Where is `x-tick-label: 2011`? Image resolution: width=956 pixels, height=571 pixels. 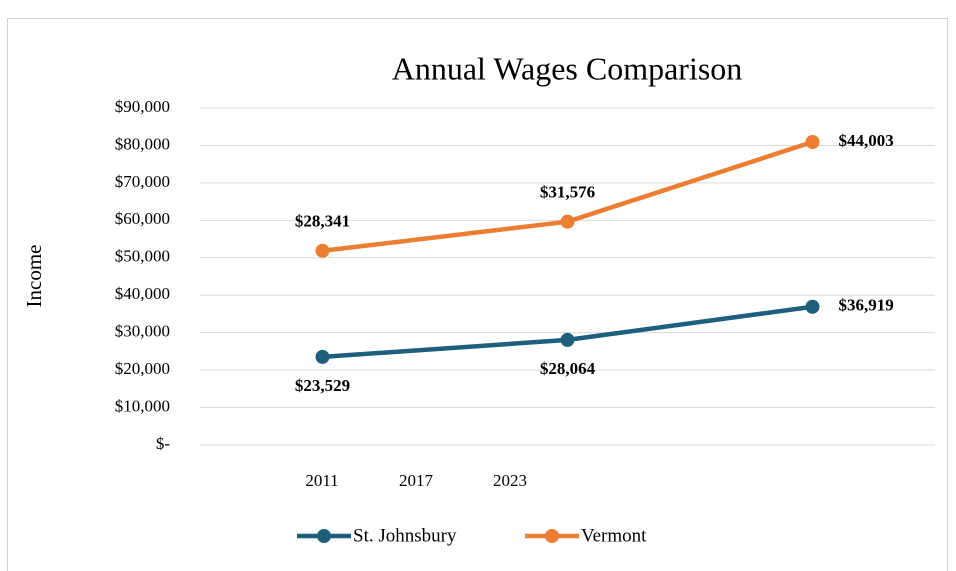
x-tick-label: 2011 is located at coordinates (321, 480).